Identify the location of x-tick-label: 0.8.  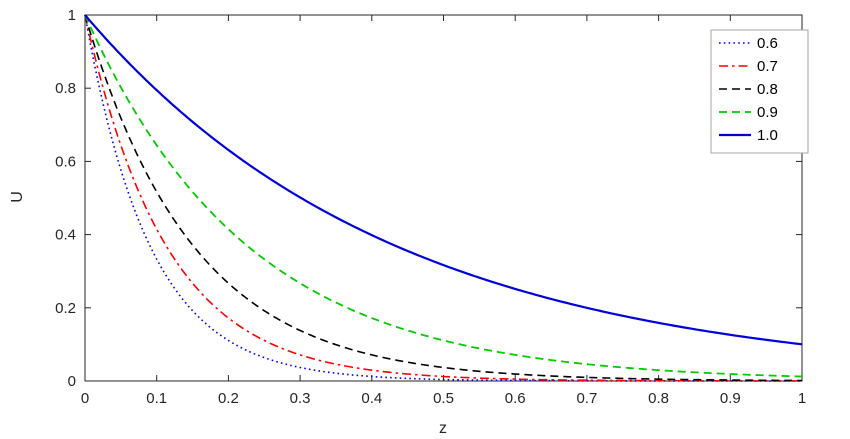
(658, 398).